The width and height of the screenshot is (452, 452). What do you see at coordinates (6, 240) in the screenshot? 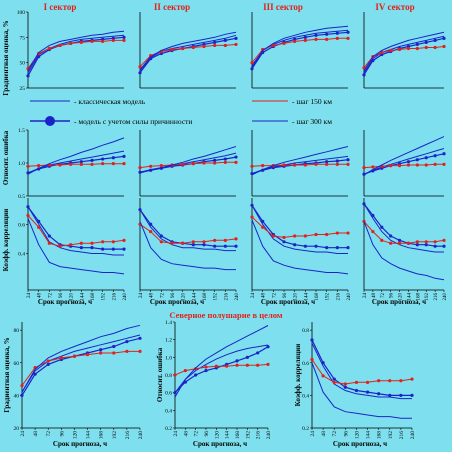
I see `ylabel-corr: Коэфф. корреляции` at bounding box center [6, 240].